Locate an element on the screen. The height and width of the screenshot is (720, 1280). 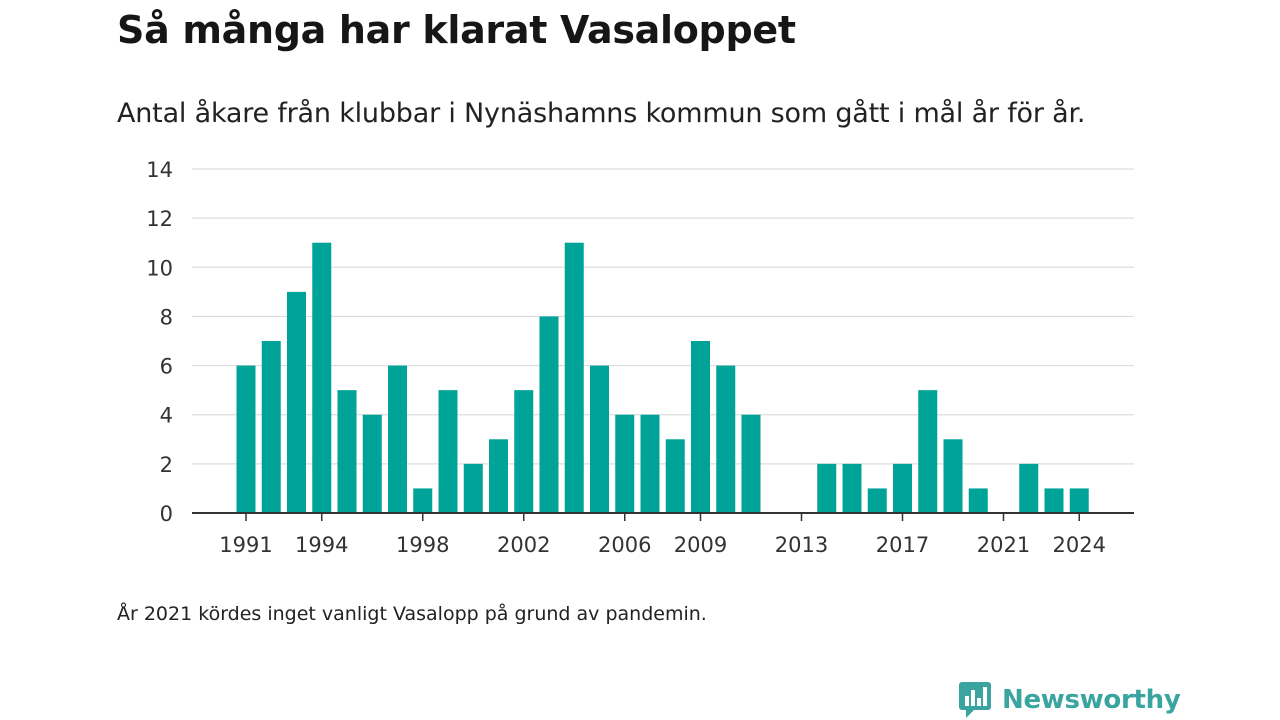
x-tick-label: 2021 is located at coordinates (1003, 545).